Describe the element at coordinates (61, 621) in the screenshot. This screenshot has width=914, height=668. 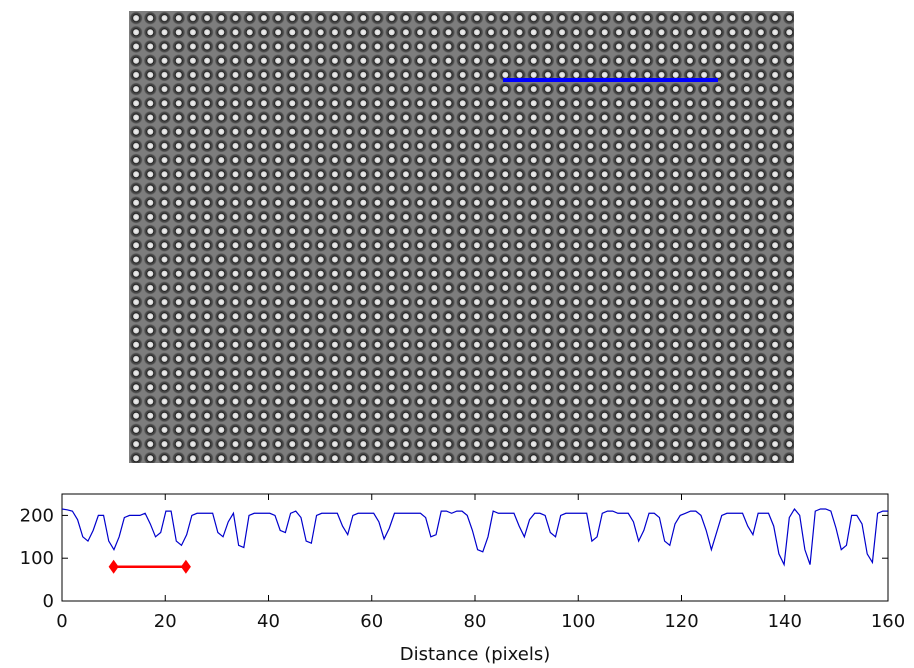
I see `x-tick-label: 0` at that location.